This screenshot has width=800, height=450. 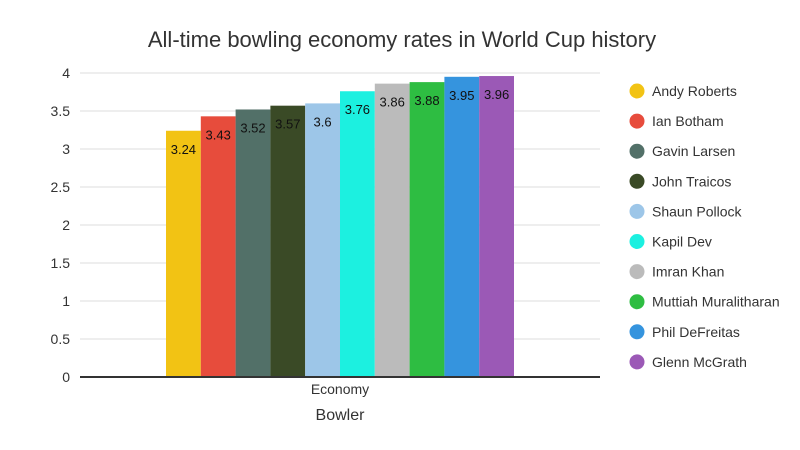 I want to click on data-label: 3.76, so click(x=357, y=109).